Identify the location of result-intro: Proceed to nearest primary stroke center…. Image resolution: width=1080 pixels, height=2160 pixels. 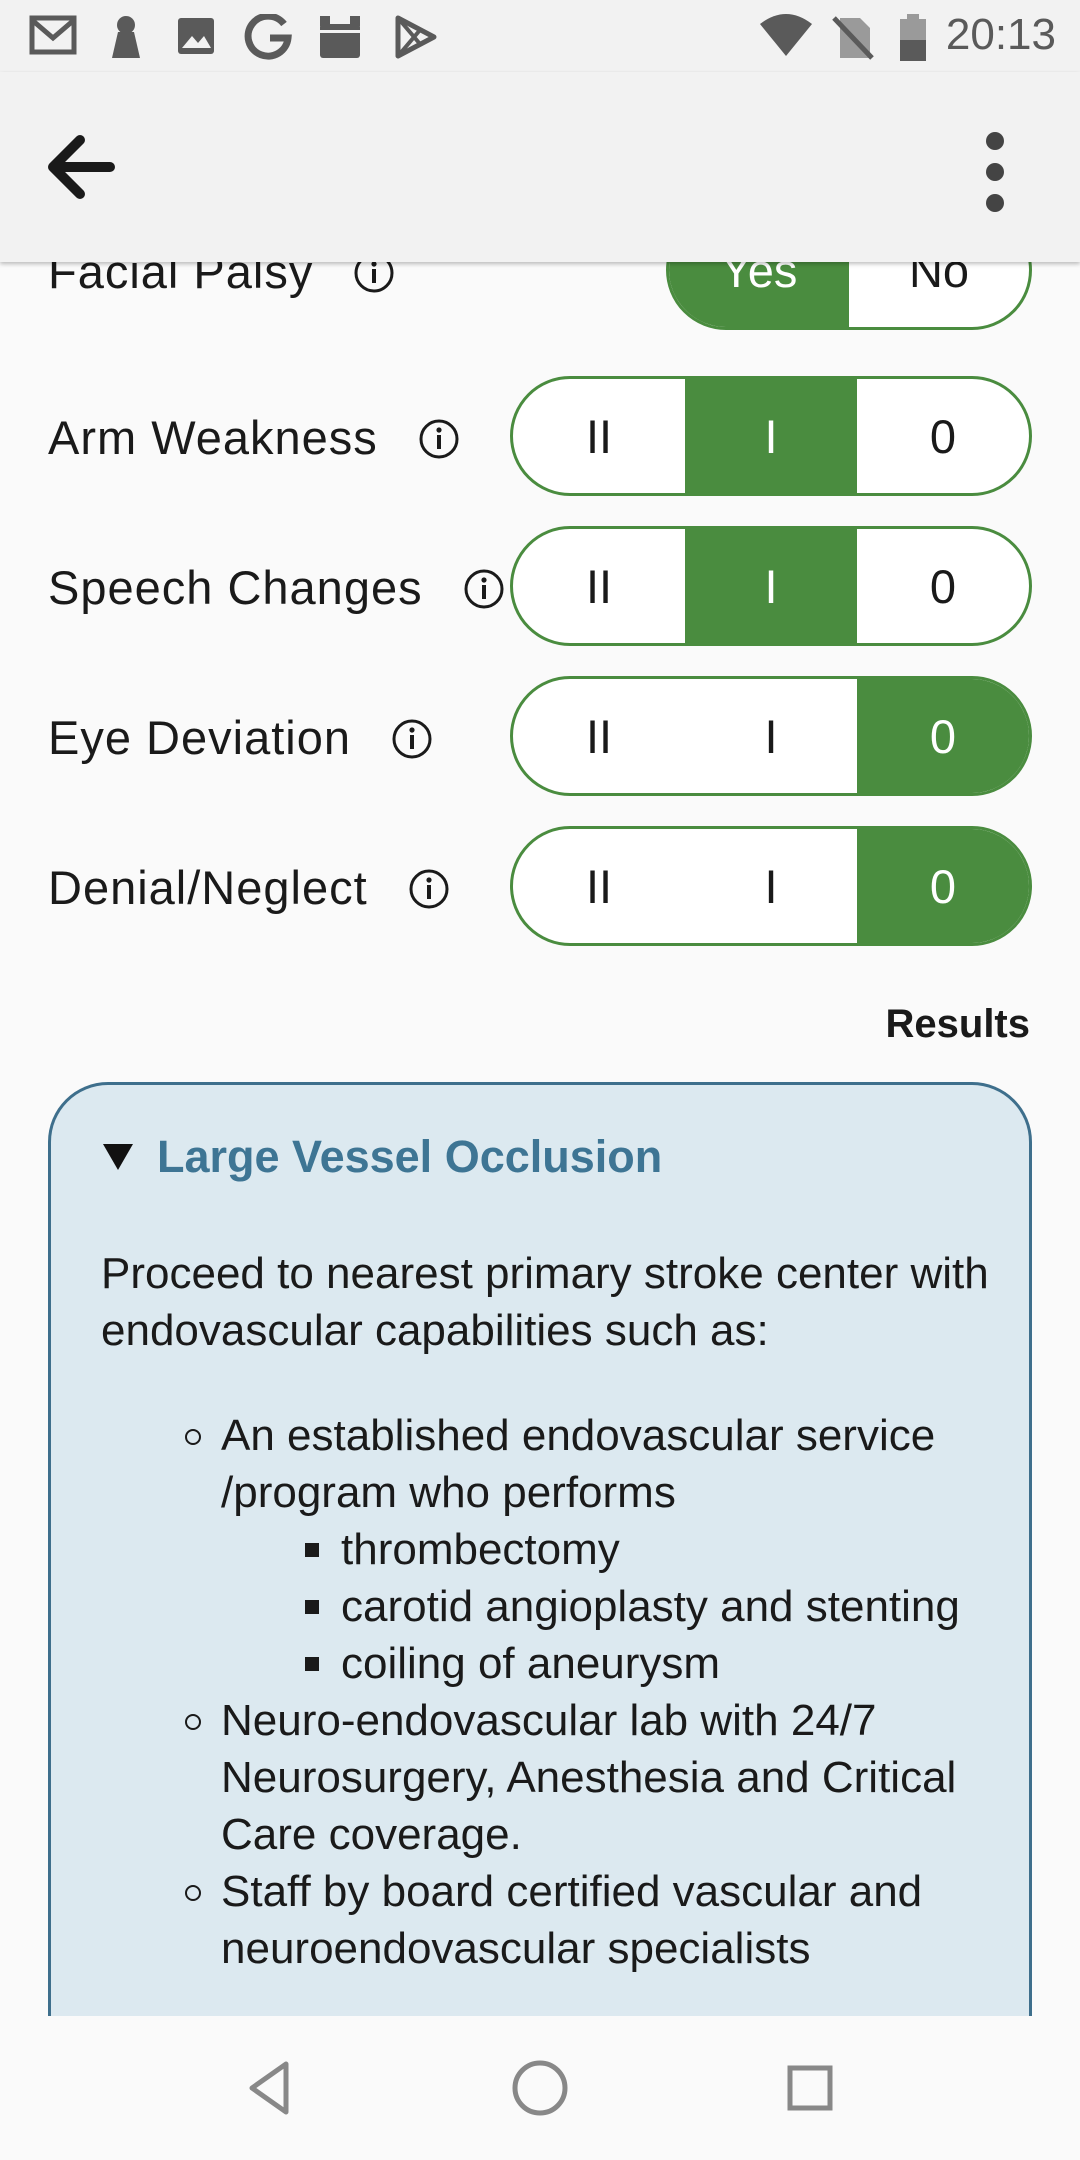
(545, 1302).